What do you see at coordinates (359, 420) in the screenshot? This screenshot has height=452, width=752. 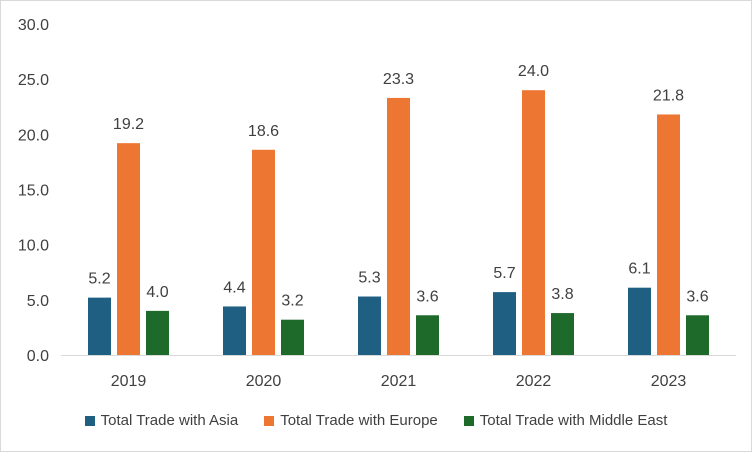 I see `legend-label-europe: Total Trade with Europe` at bounding box center [359, 420].